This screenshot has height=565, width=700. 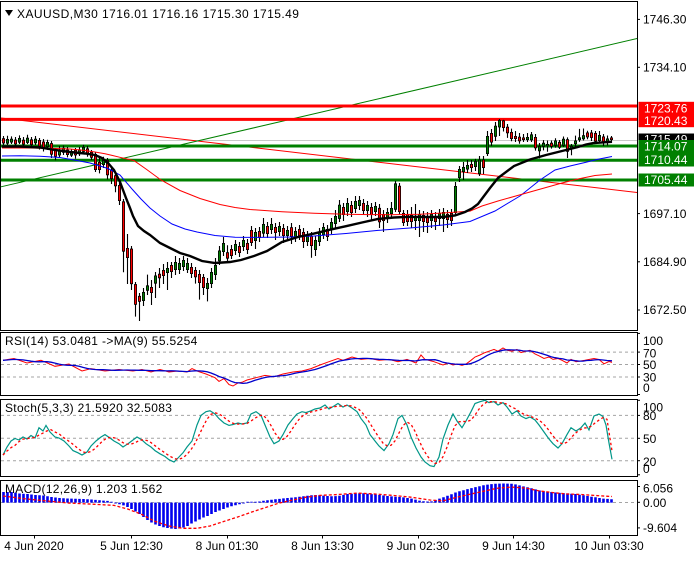 I want to click on svg-text: 10 Jun 03:30, so click(x=609, y=546).